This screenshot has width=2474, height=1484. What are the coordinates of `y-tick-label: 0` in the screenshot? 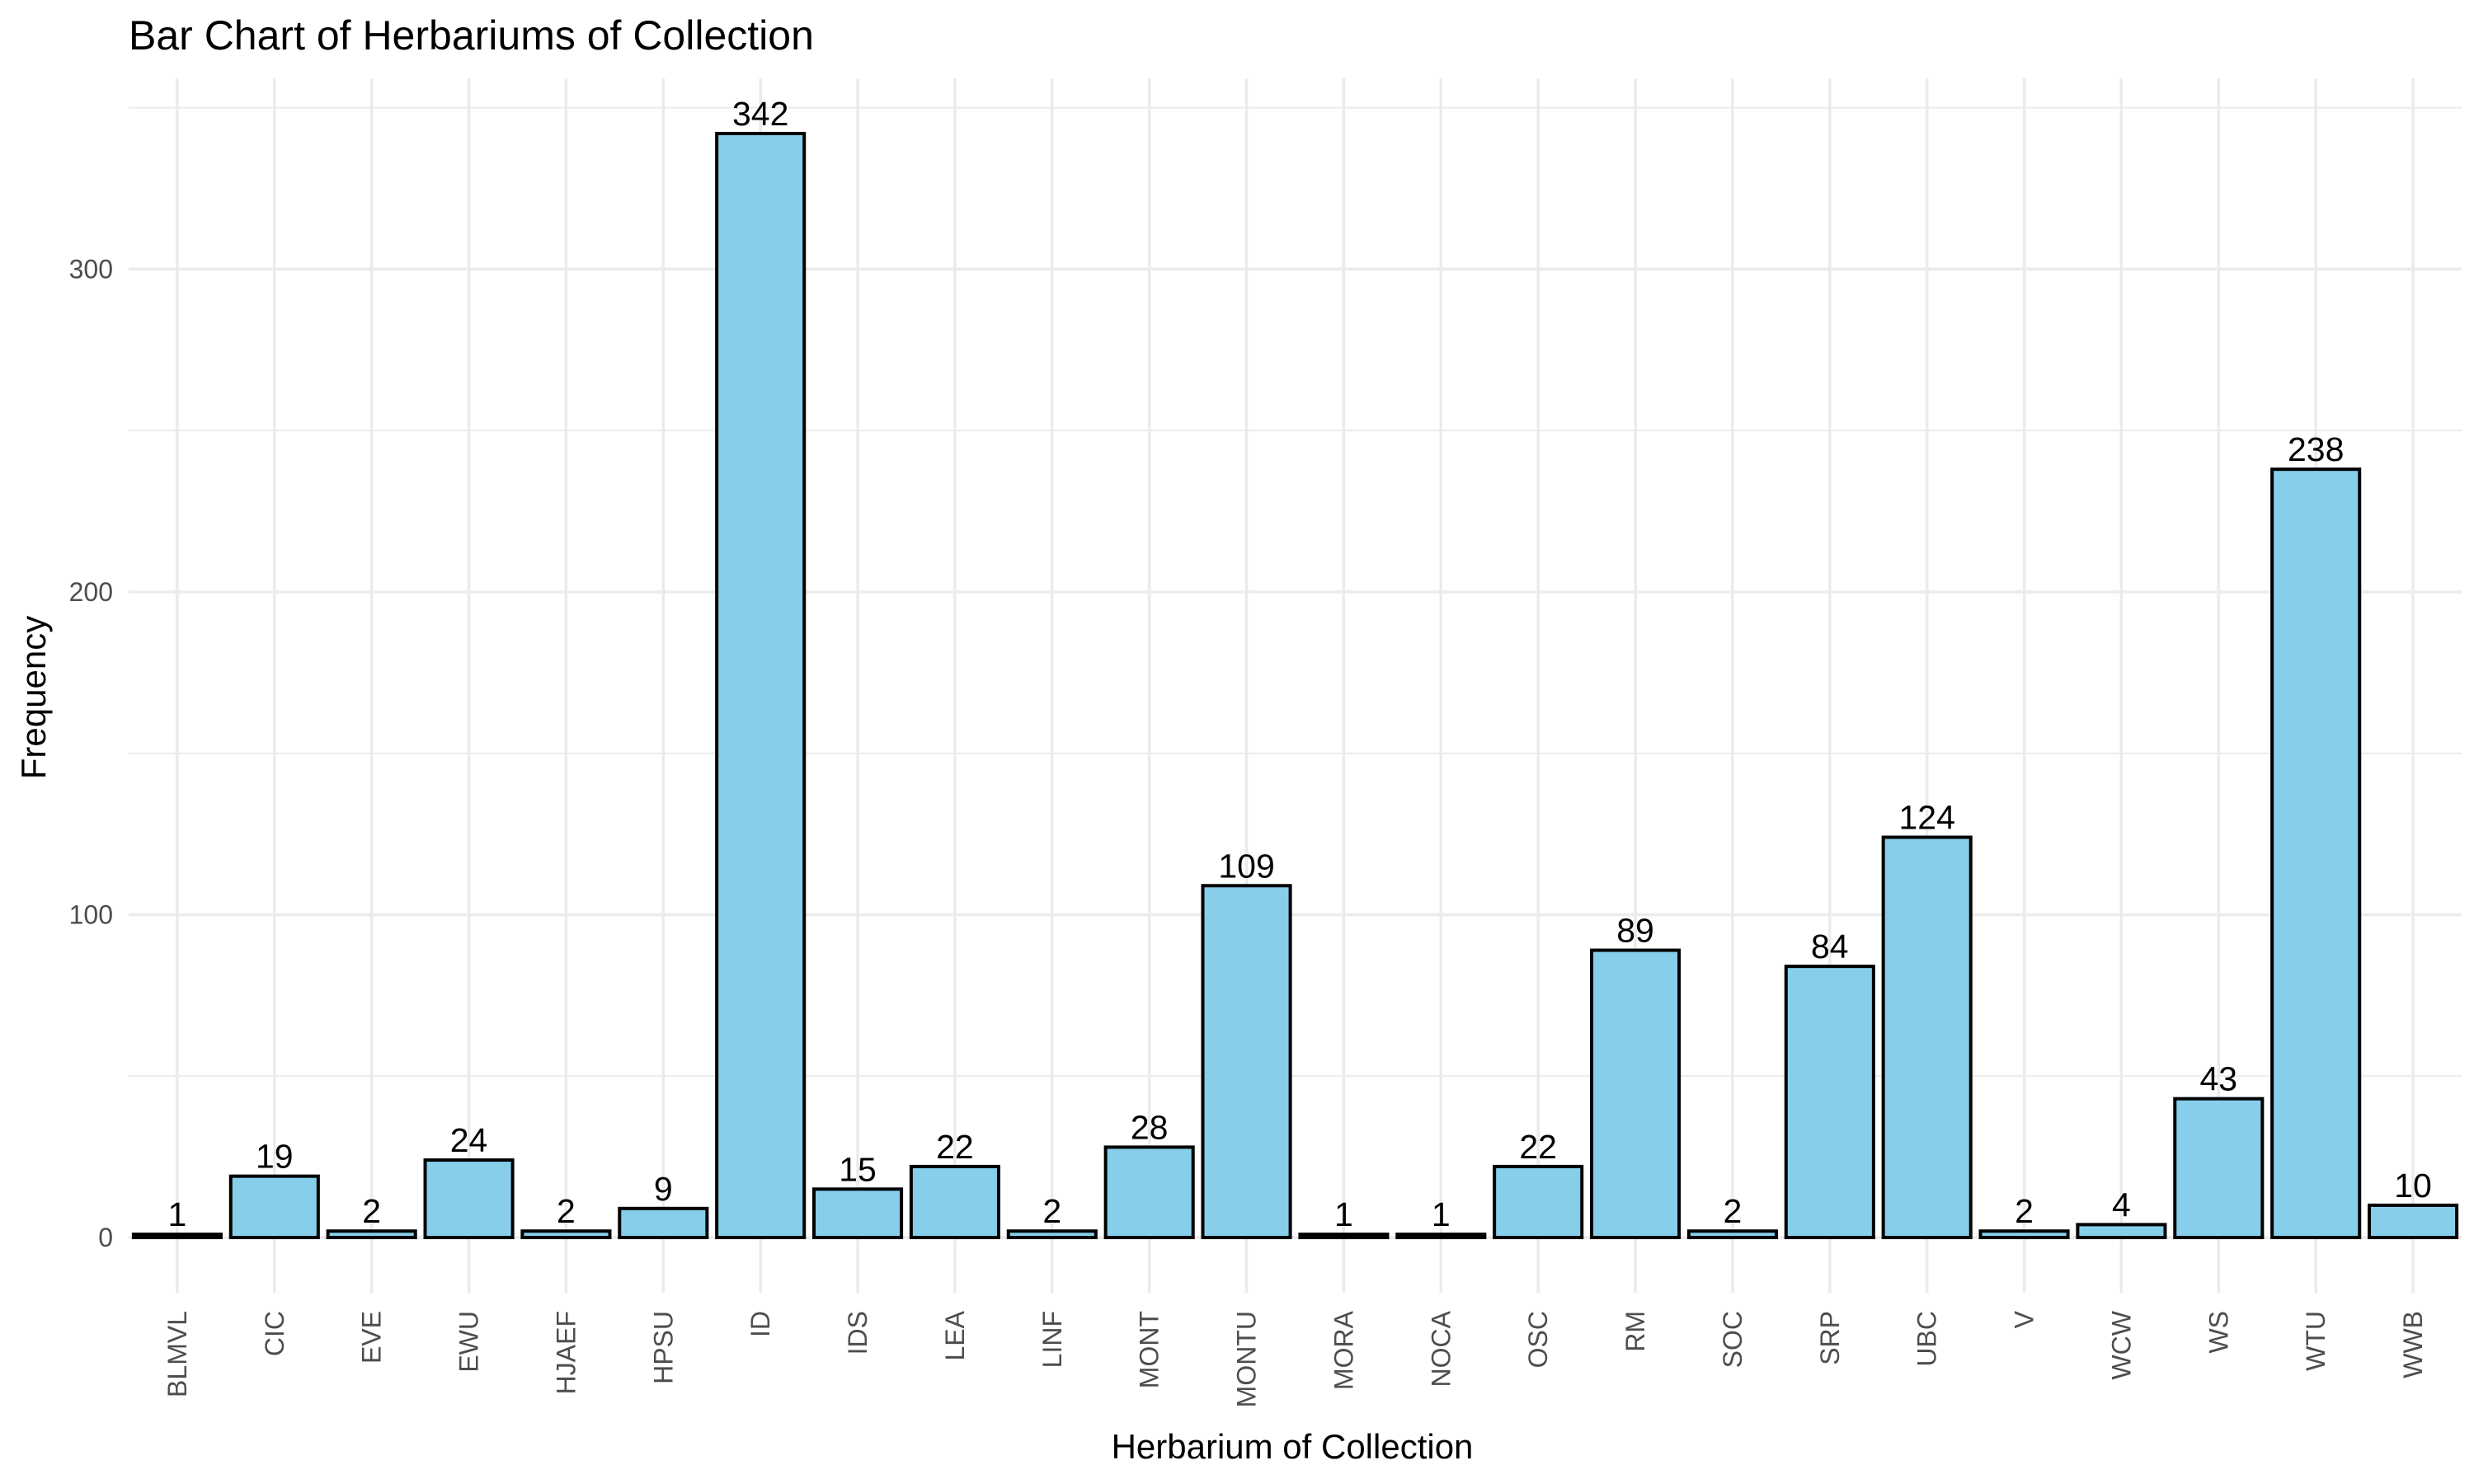 It's located at (105, 1237).